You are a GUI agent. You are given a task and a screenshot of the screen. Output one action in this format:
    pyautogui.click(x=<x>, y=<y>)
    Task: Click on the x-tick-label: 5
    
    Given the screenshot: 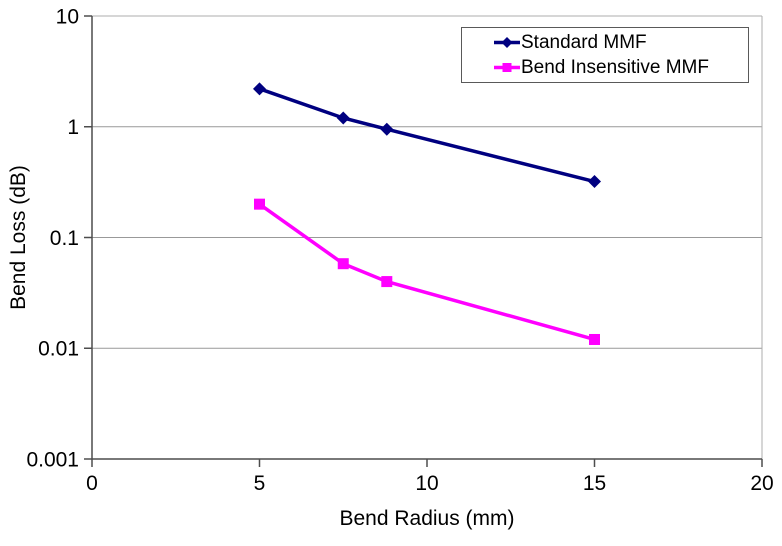 What is the action you would take?
    pyautogui.click(x=260, y=483)
    